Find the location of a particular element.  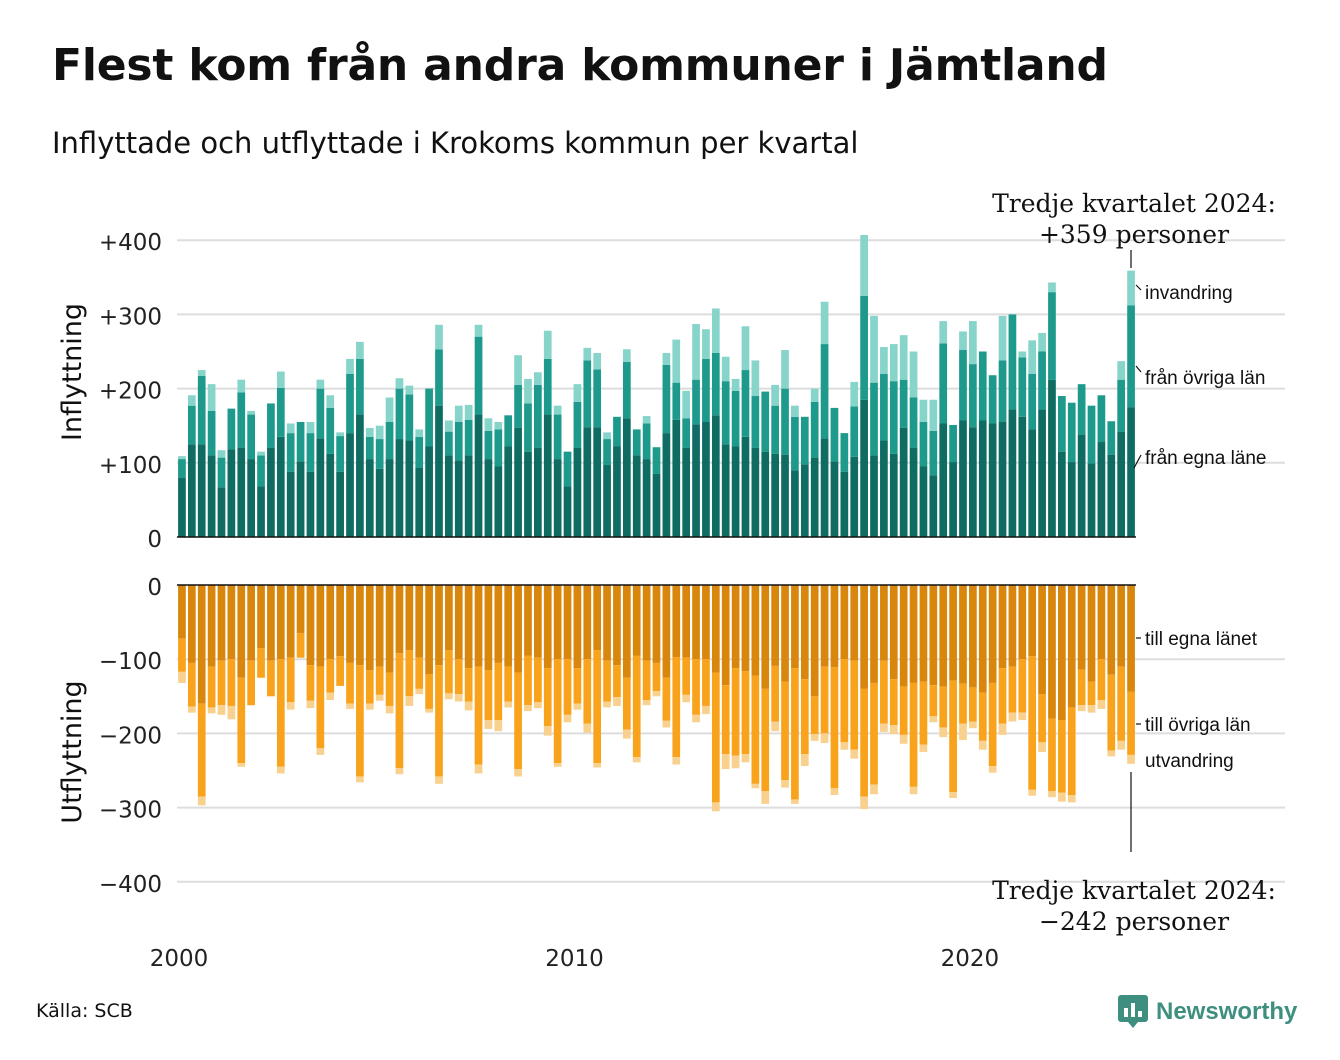

bottom-series-label: till övriga län is located at coordinates (1198, 725).